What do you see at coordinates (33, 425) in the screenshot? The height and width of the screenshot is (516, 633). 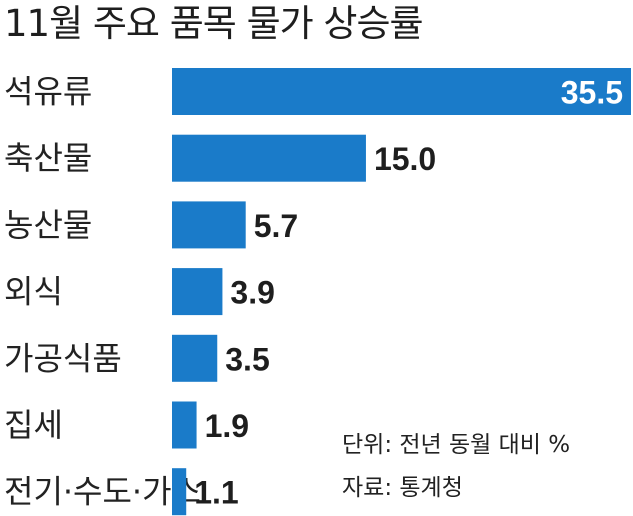 I see `category-label: 집세` at bounding box center [33, 425].